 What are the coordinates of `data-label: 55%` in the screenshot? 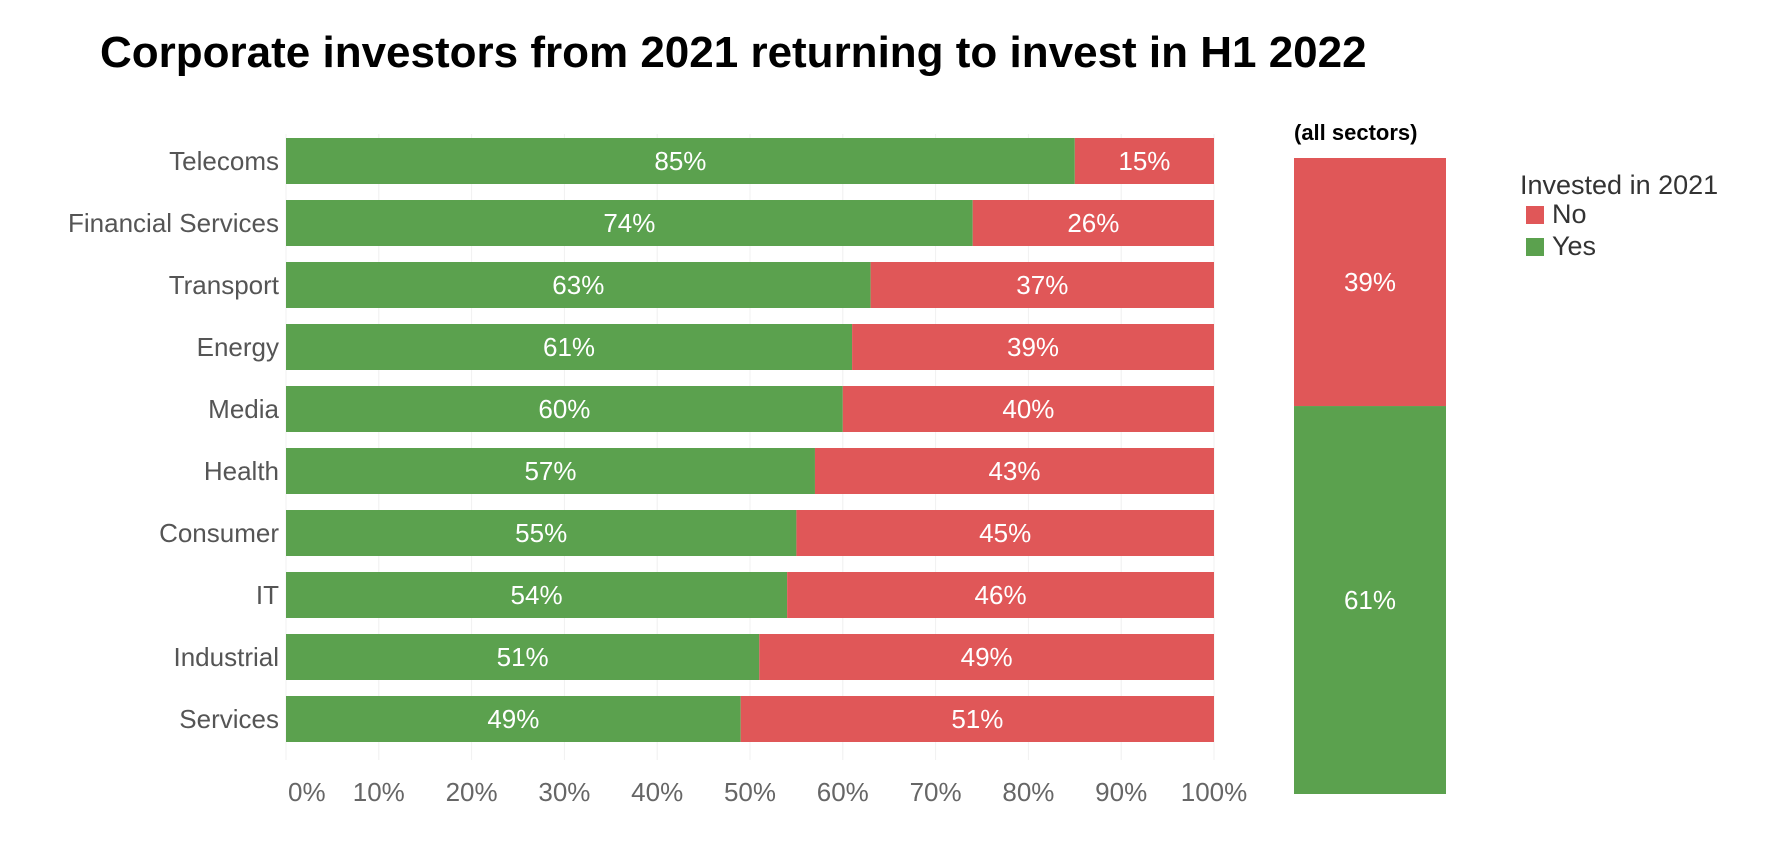 It's located at (541, 533).